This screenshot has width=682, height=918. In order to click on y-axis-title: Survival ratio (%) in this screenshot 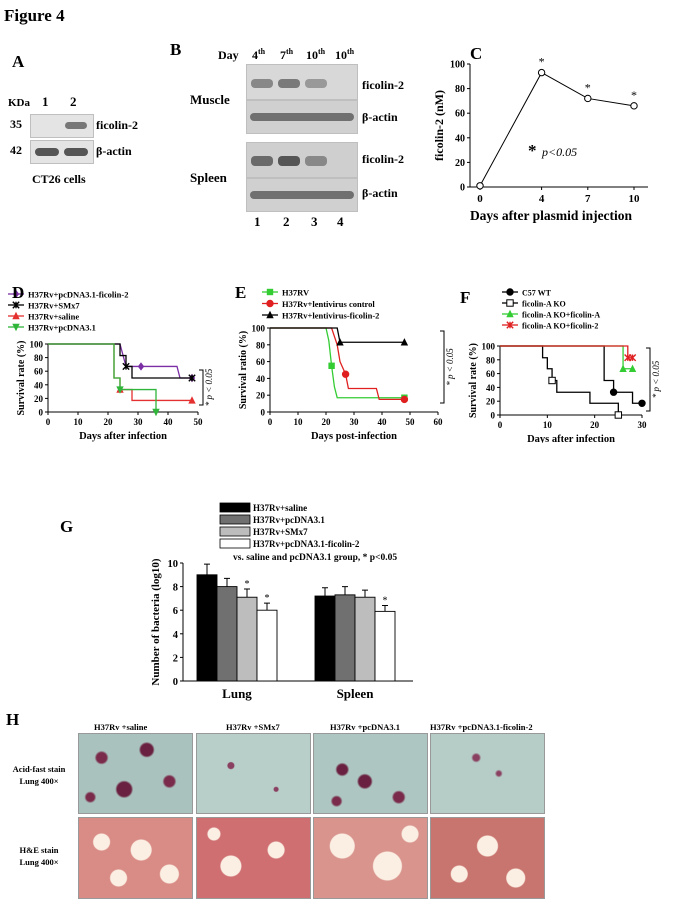, I will do `click(243, 370)`.